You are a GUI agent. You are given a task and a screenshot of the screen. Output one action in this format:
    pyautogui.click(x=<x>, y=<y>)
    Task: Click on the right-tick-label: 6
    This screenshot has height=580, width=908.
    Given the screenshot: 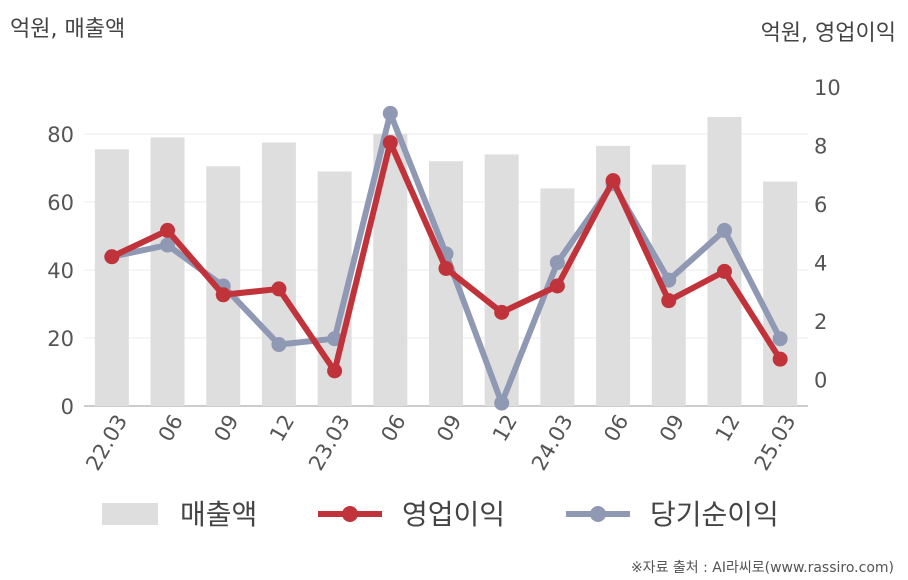 What is the action you would take?
    pyautogui.click(x=820, y=205)
    